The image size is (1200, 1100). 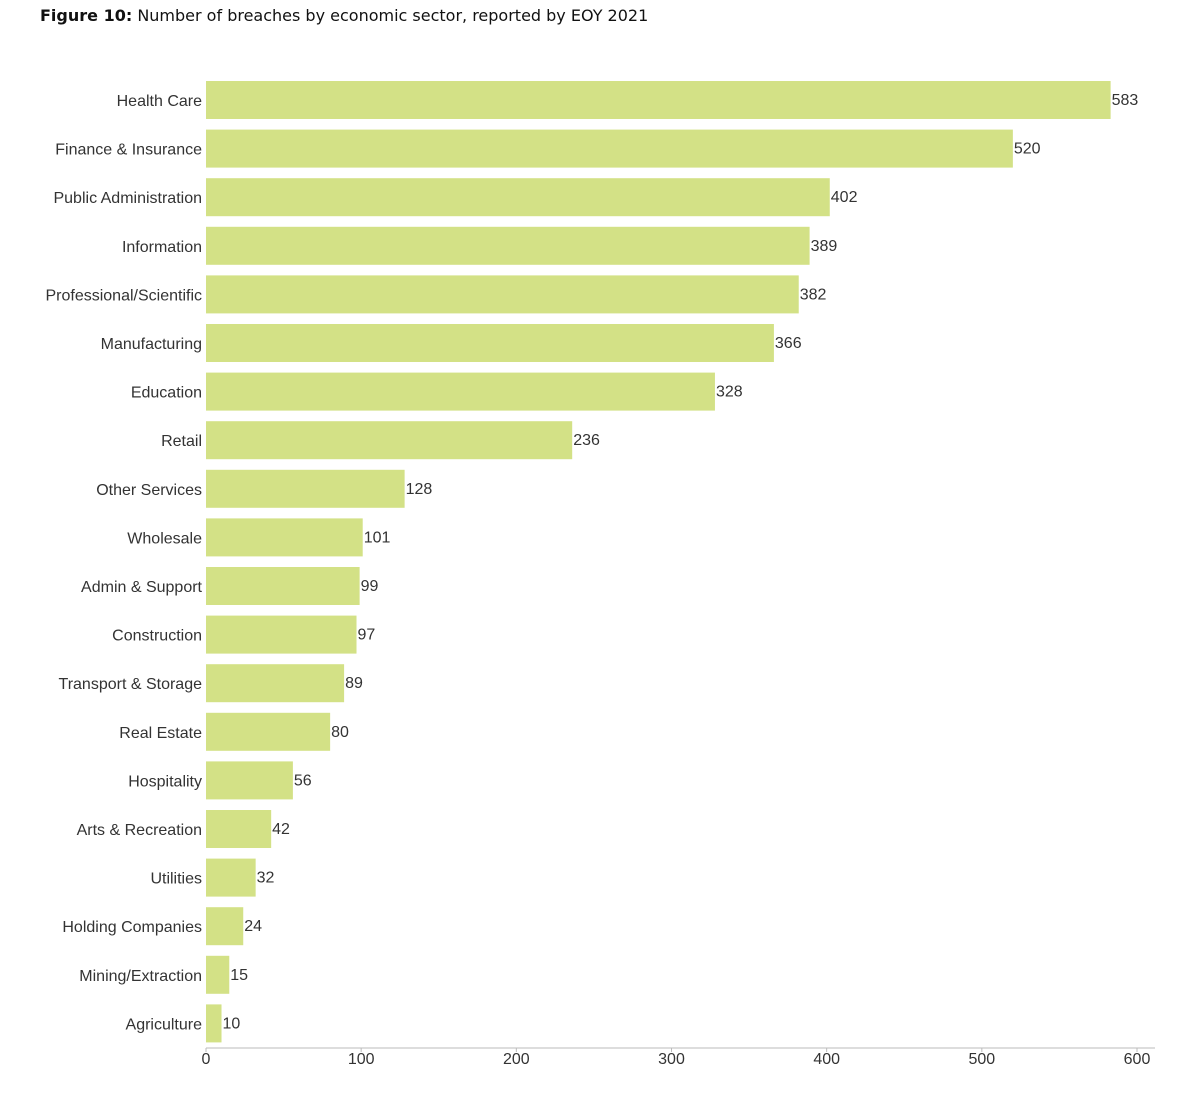 What do you see at coordinates (826, 1059) in the screenshot?
I see `x-tick-label: 400` at bounding box center [826, 1059].